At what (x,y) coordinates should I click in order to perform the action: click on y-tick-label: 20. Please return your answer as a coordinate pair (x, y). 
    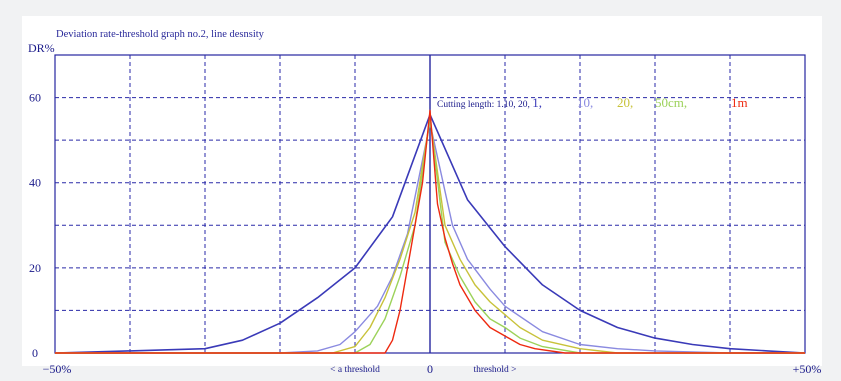
    Looking at the image, I should click on (35, 268).